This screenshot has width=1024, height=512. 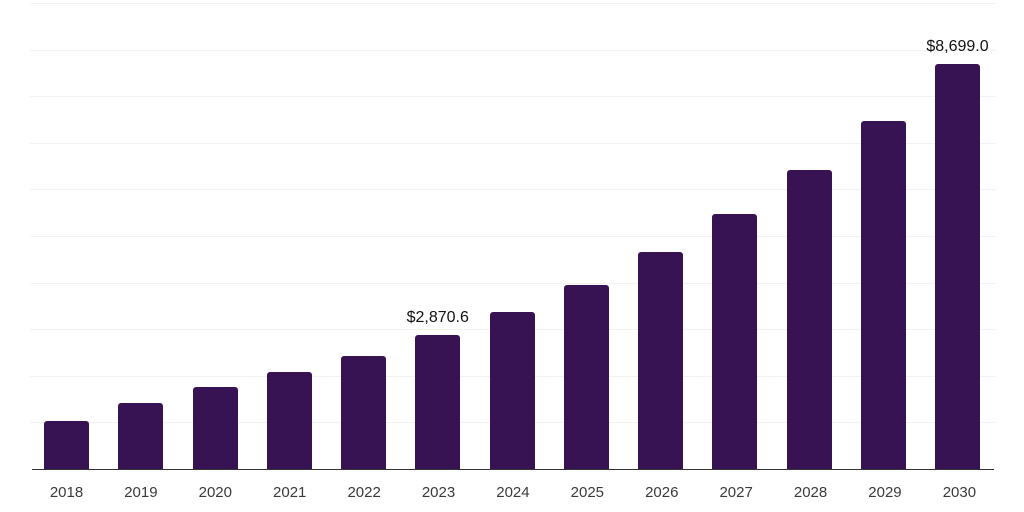 I want to click on bar-slot-2027, so click(x=735, y=236).